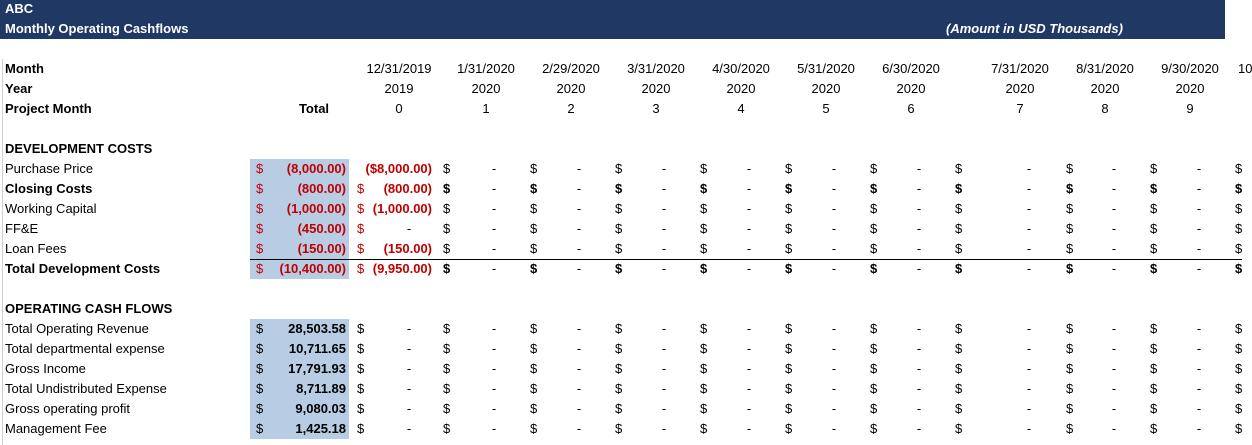 This screenshot has width=1252, height=445. What do you see at coordinates (321, 388) in the screenshot?
I see `total-value: 8,711.89` at bounding box center [321, 388].